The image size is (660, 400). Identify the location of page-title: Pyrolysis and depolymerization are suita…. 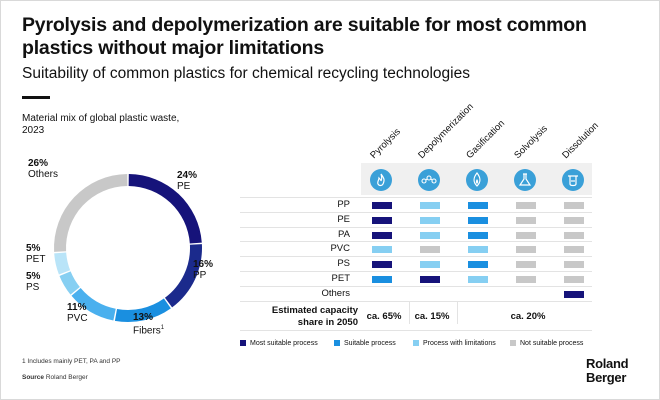
(304, 36).